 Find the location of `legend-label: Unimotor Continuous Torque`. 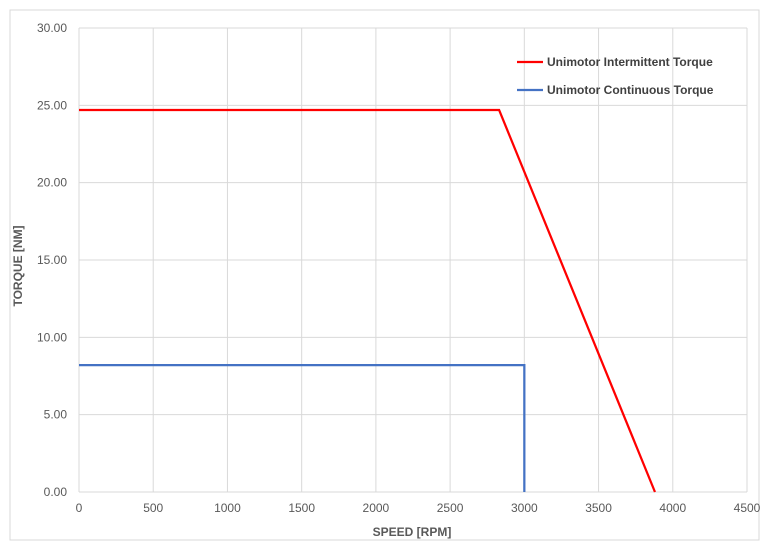

legend-label: Unimotor Continuous Torque is located at coordinates (630, 90).